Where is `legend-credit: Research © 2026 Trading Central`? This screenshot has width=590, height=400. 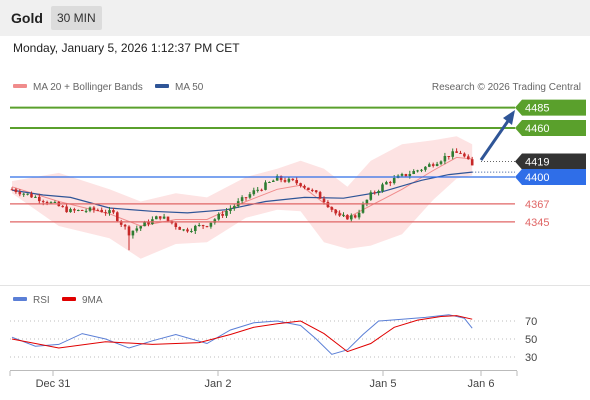
legend-credit: Research © 2026 Trading Central is located at coordinates (506, 87).